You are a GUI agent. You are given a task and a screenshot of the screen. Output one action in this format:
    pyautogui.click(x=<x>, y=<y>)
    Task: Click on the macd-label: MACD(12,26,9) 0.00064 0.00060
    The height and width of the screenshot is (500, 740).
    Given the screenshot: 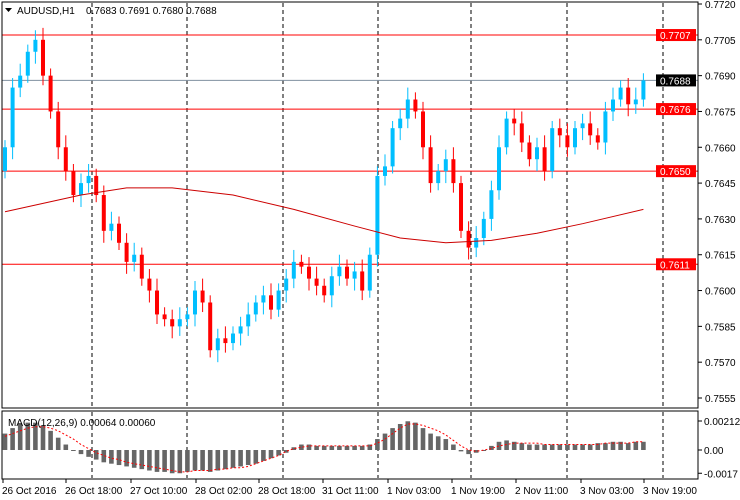 What is the action you would take?
    pyautogui.click(x=82, y=423)
    